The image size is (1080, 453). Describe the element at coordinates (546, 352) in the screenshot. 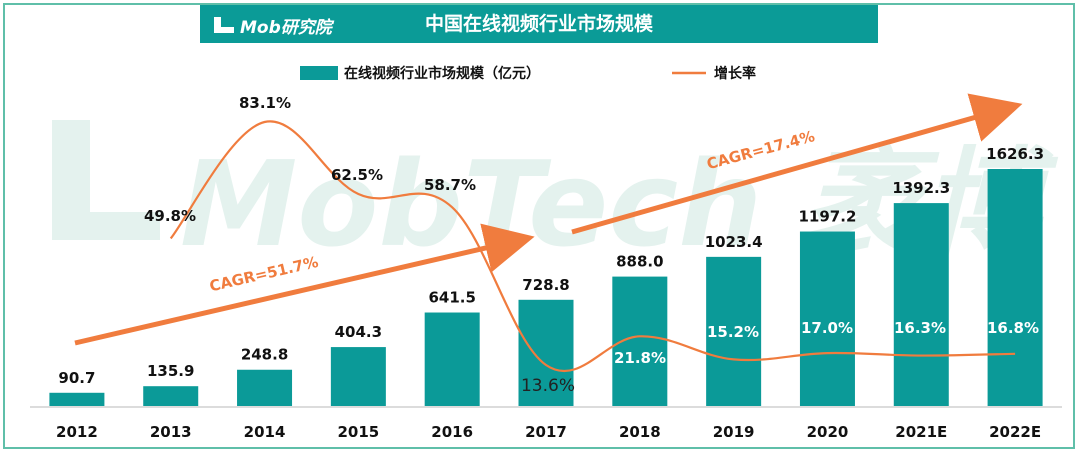

I see `bar-2017` at that location.